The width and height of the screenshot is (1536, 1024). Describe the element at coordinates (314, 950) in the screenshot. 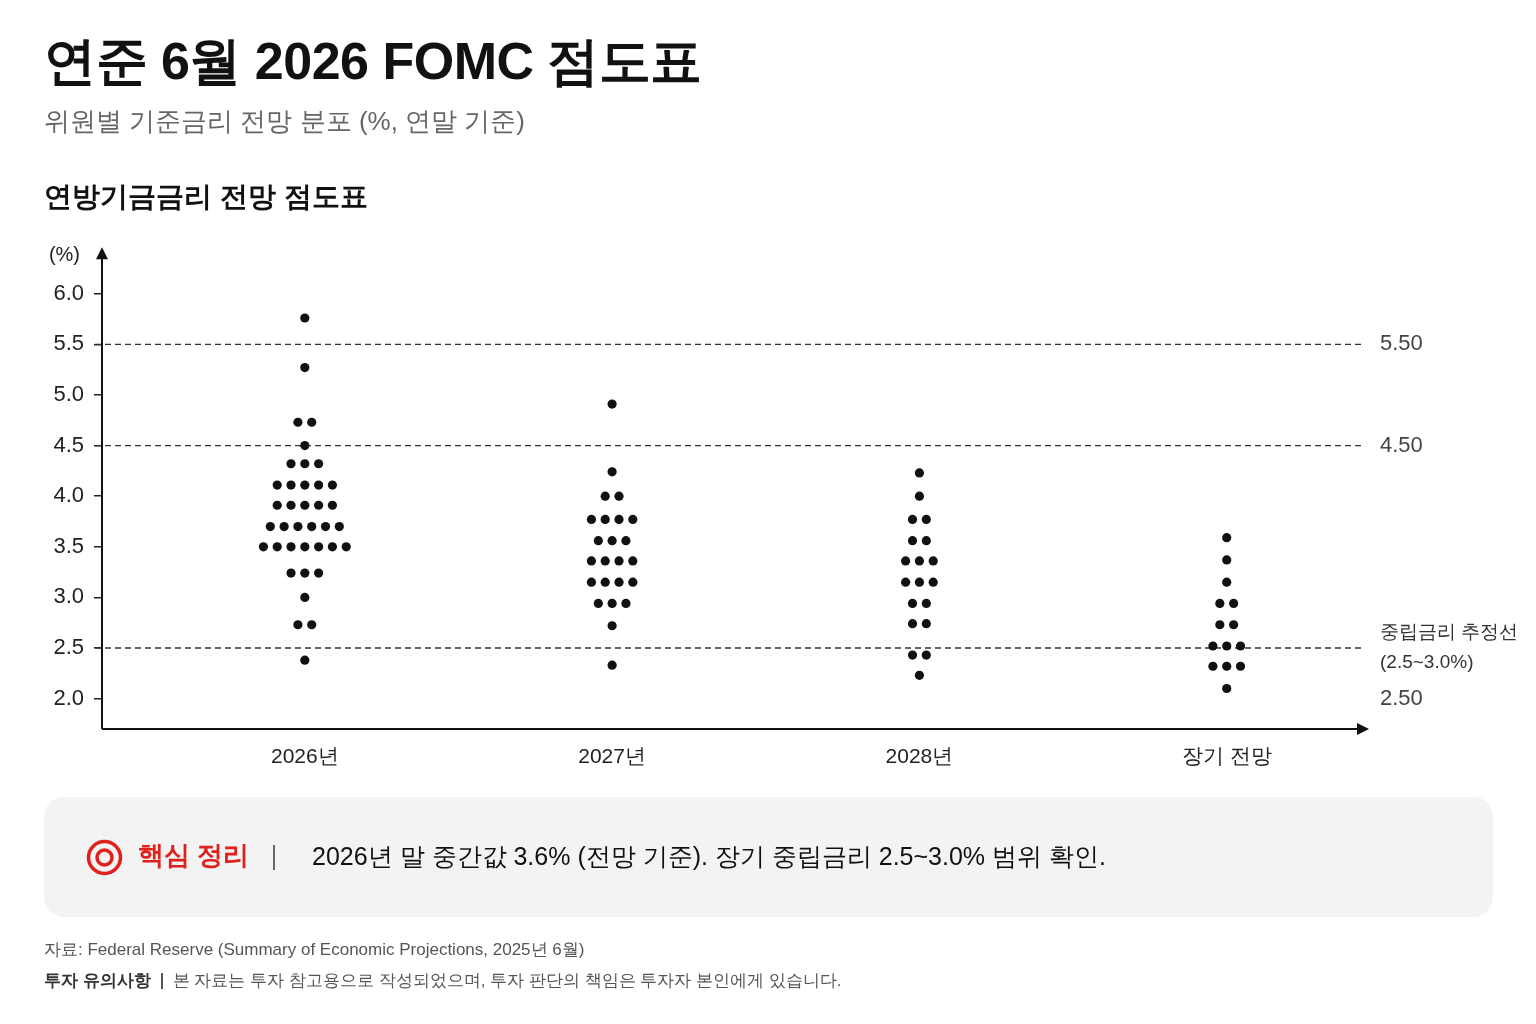

I see `text: 자료: Federal Reserve (Summary of Economic Projections, 2025년 6월)` at that location.